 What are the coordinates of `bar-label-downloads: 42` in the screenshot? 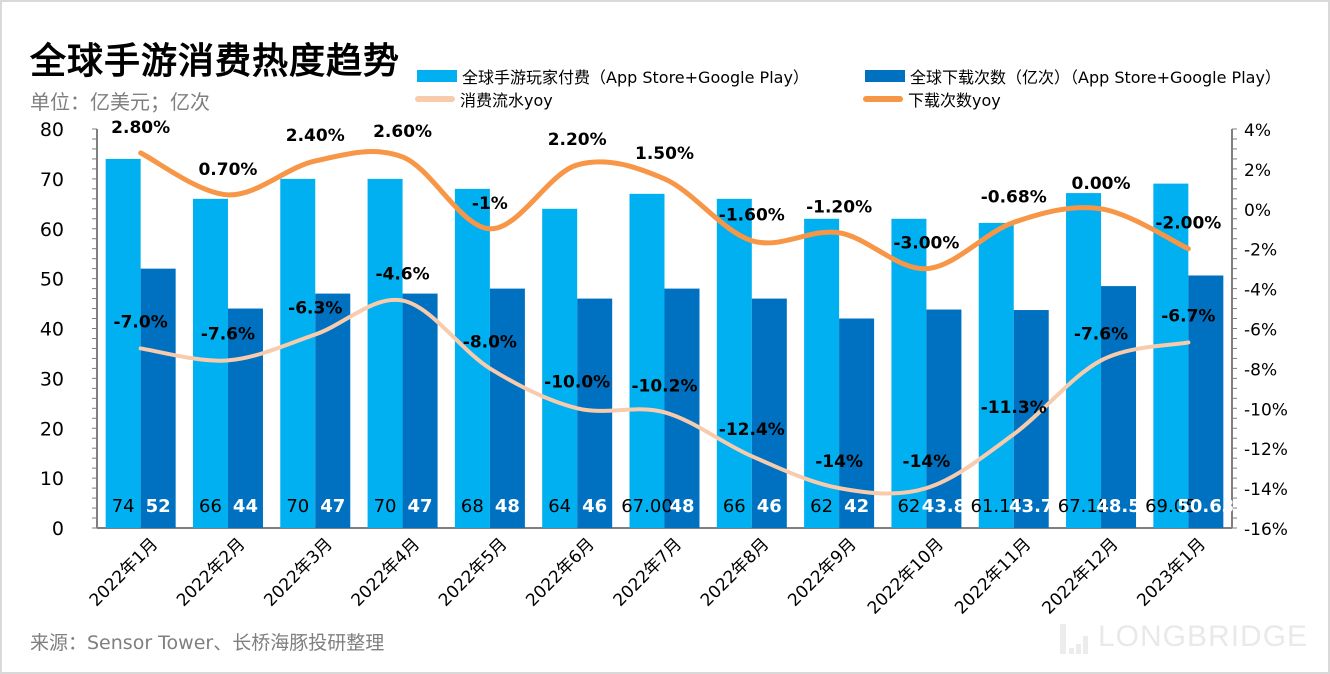 It's located at (856, 506).